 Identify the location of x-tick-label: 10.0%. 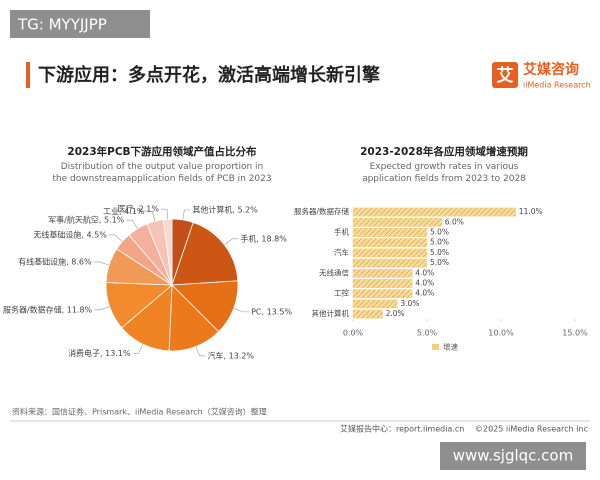
(501, 333).